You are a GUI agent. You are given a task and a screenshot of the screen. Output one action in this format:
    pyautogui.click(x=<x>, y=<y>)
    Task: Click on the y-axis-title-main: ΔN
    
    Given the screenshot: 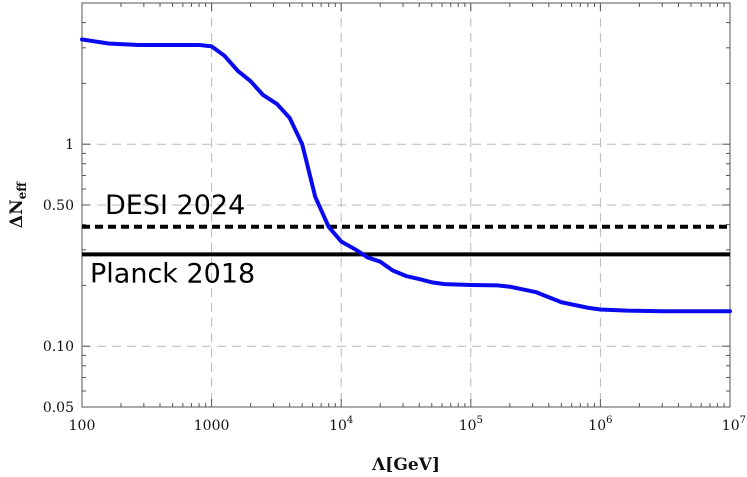 What is the action you would take?
    pyautogui.click(x=17, y=213)
    